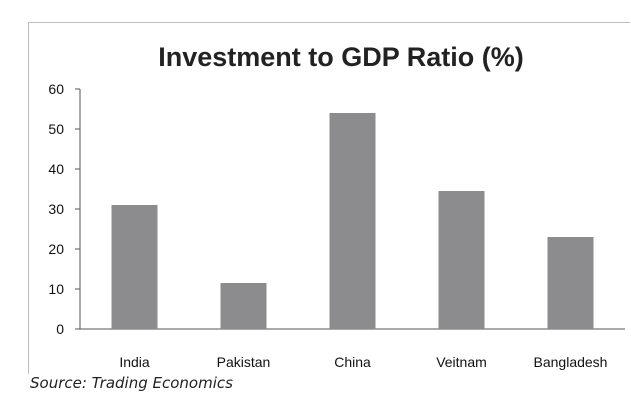 This screenshot has height=401, width=631. I want to click on x-tick-label: China, so click(352, 362).